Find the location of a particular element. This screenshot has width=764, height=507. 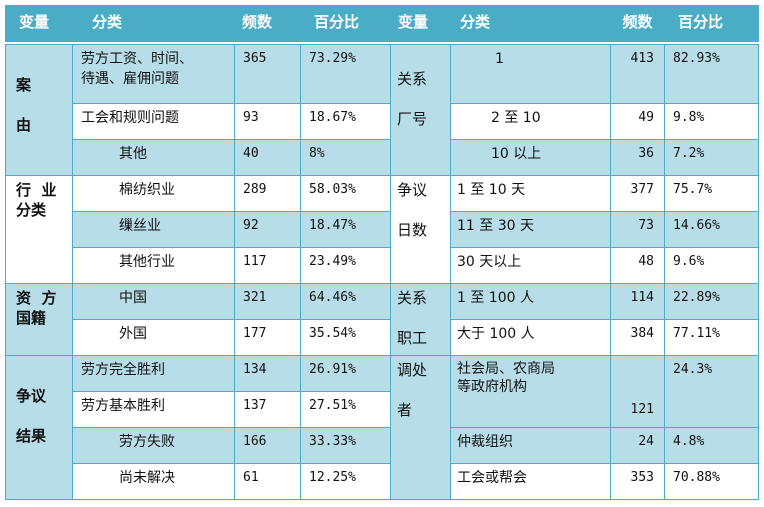

percent-cell: 4.8% is located at coordinates (711, 445).